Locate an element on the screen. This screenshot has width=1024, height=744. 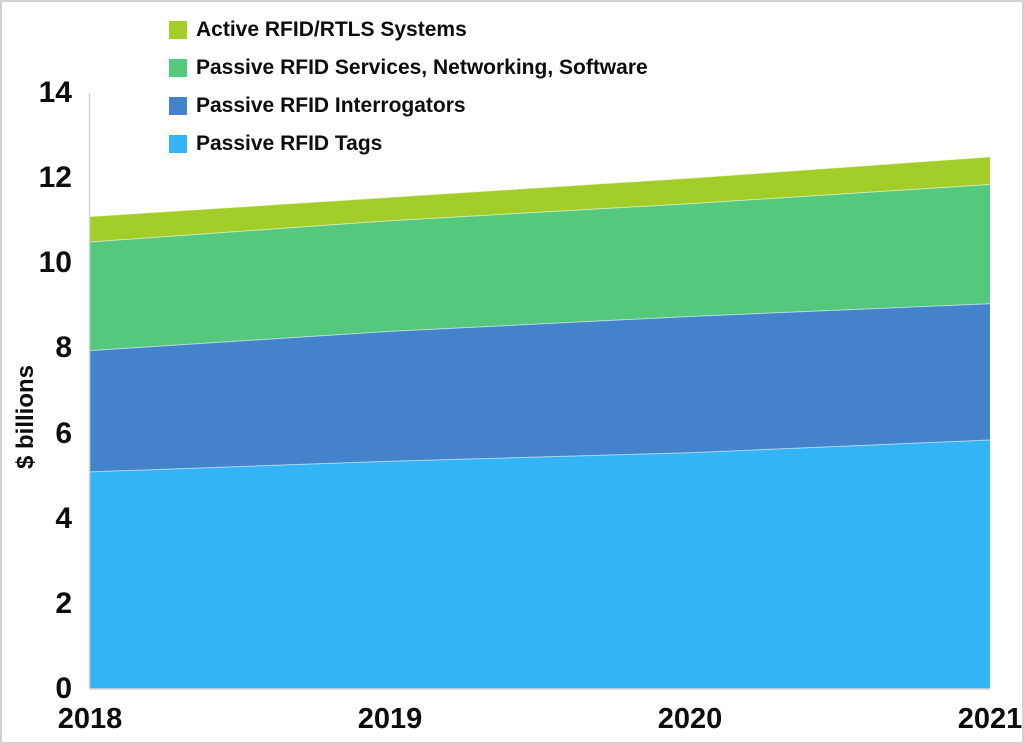
y-axis-tick-label: 10 is located at coordinates (55, 263).